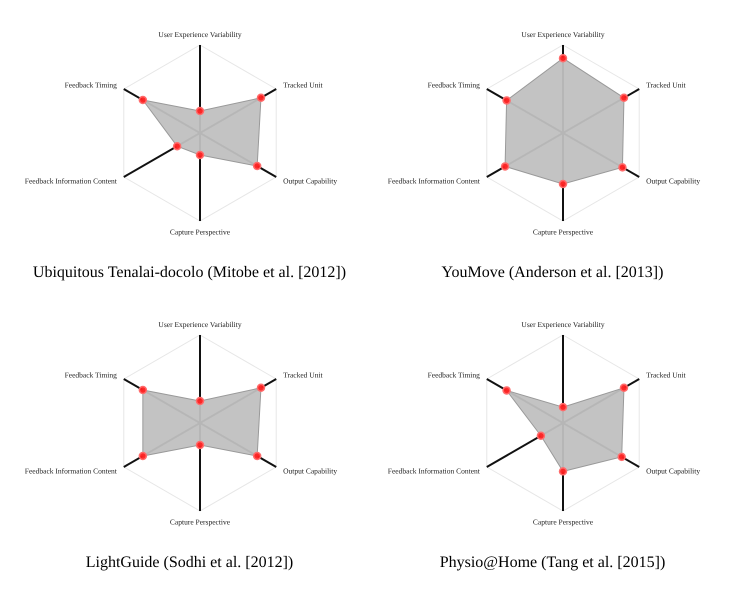 This screenshot has height=596, width=742. What do you see at coordinates (553, 563) in the screenshot?
I see `text: Physio@Home (Tang et al. [2015])` at bounding box center [553, 563].